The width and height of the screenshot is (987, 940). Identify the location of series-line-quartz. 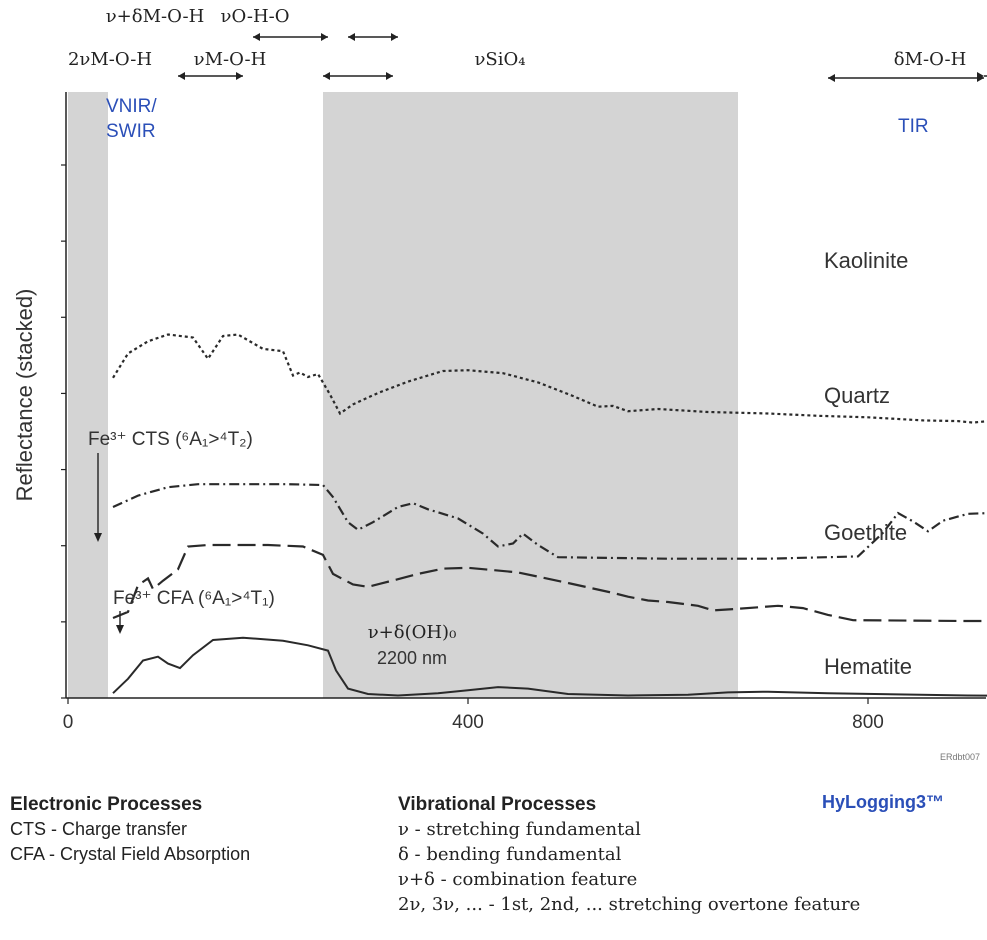
(549, 521).